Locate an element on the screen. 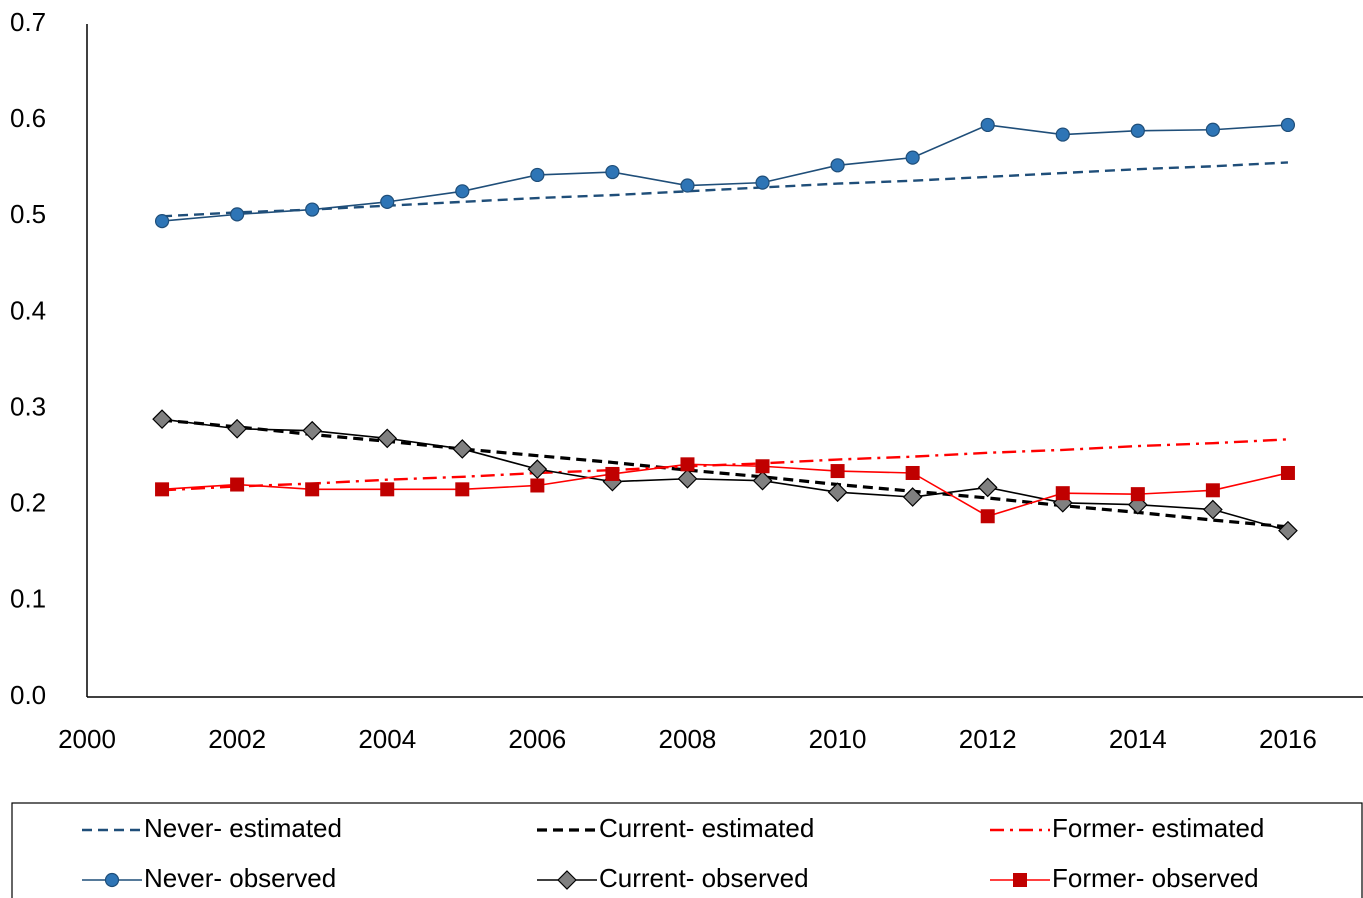 This screenshot has height=898, width=1363. legend-label: Never- estimated is located at coordinates (243, 828).